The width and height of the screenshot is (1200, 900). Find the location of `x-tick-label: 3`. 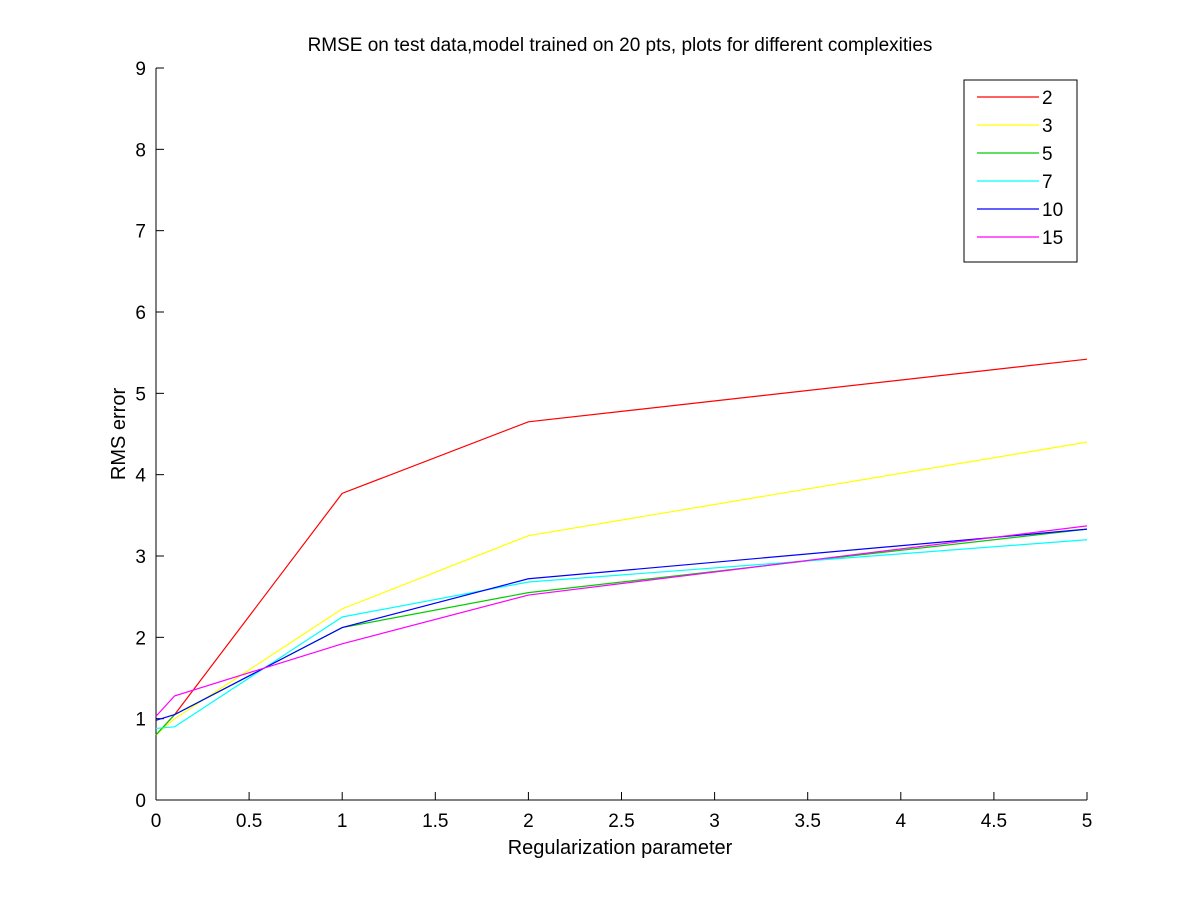

x-tick-label: 3 is located at coordinates (714, 821).